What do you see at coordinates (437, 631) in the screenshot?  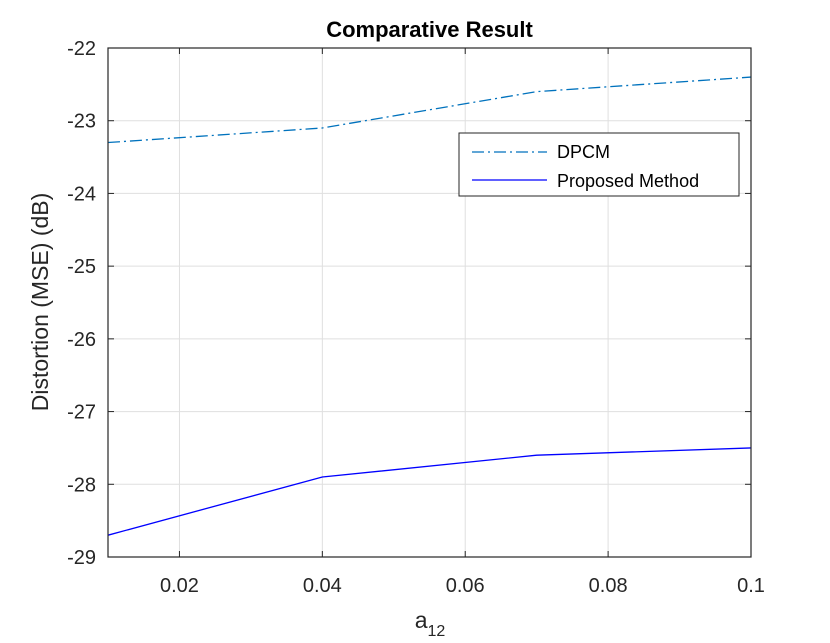 I see `x-axis-label-subscript: 12` at bounding box center [437, 631].